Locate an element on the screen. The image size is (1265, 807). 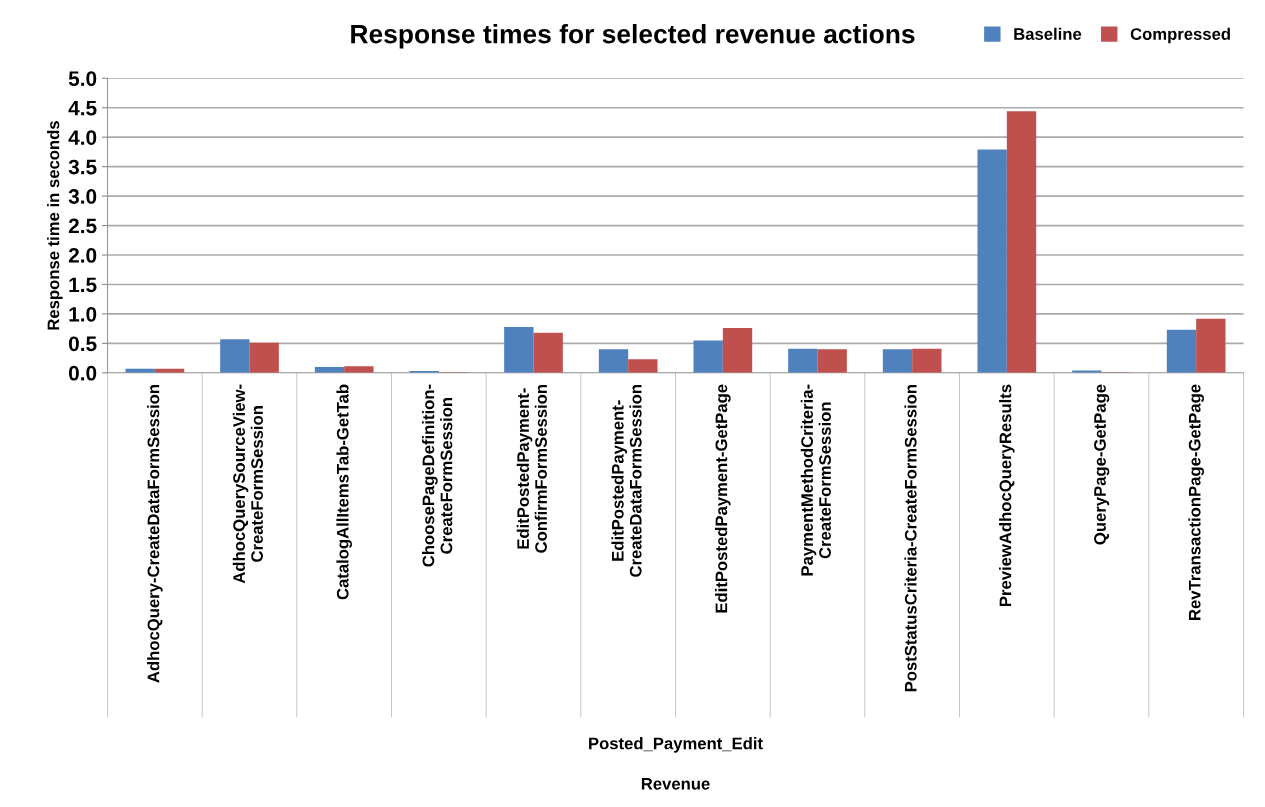
y-tick-label: 1.0 is located at coordinates (83, 314).